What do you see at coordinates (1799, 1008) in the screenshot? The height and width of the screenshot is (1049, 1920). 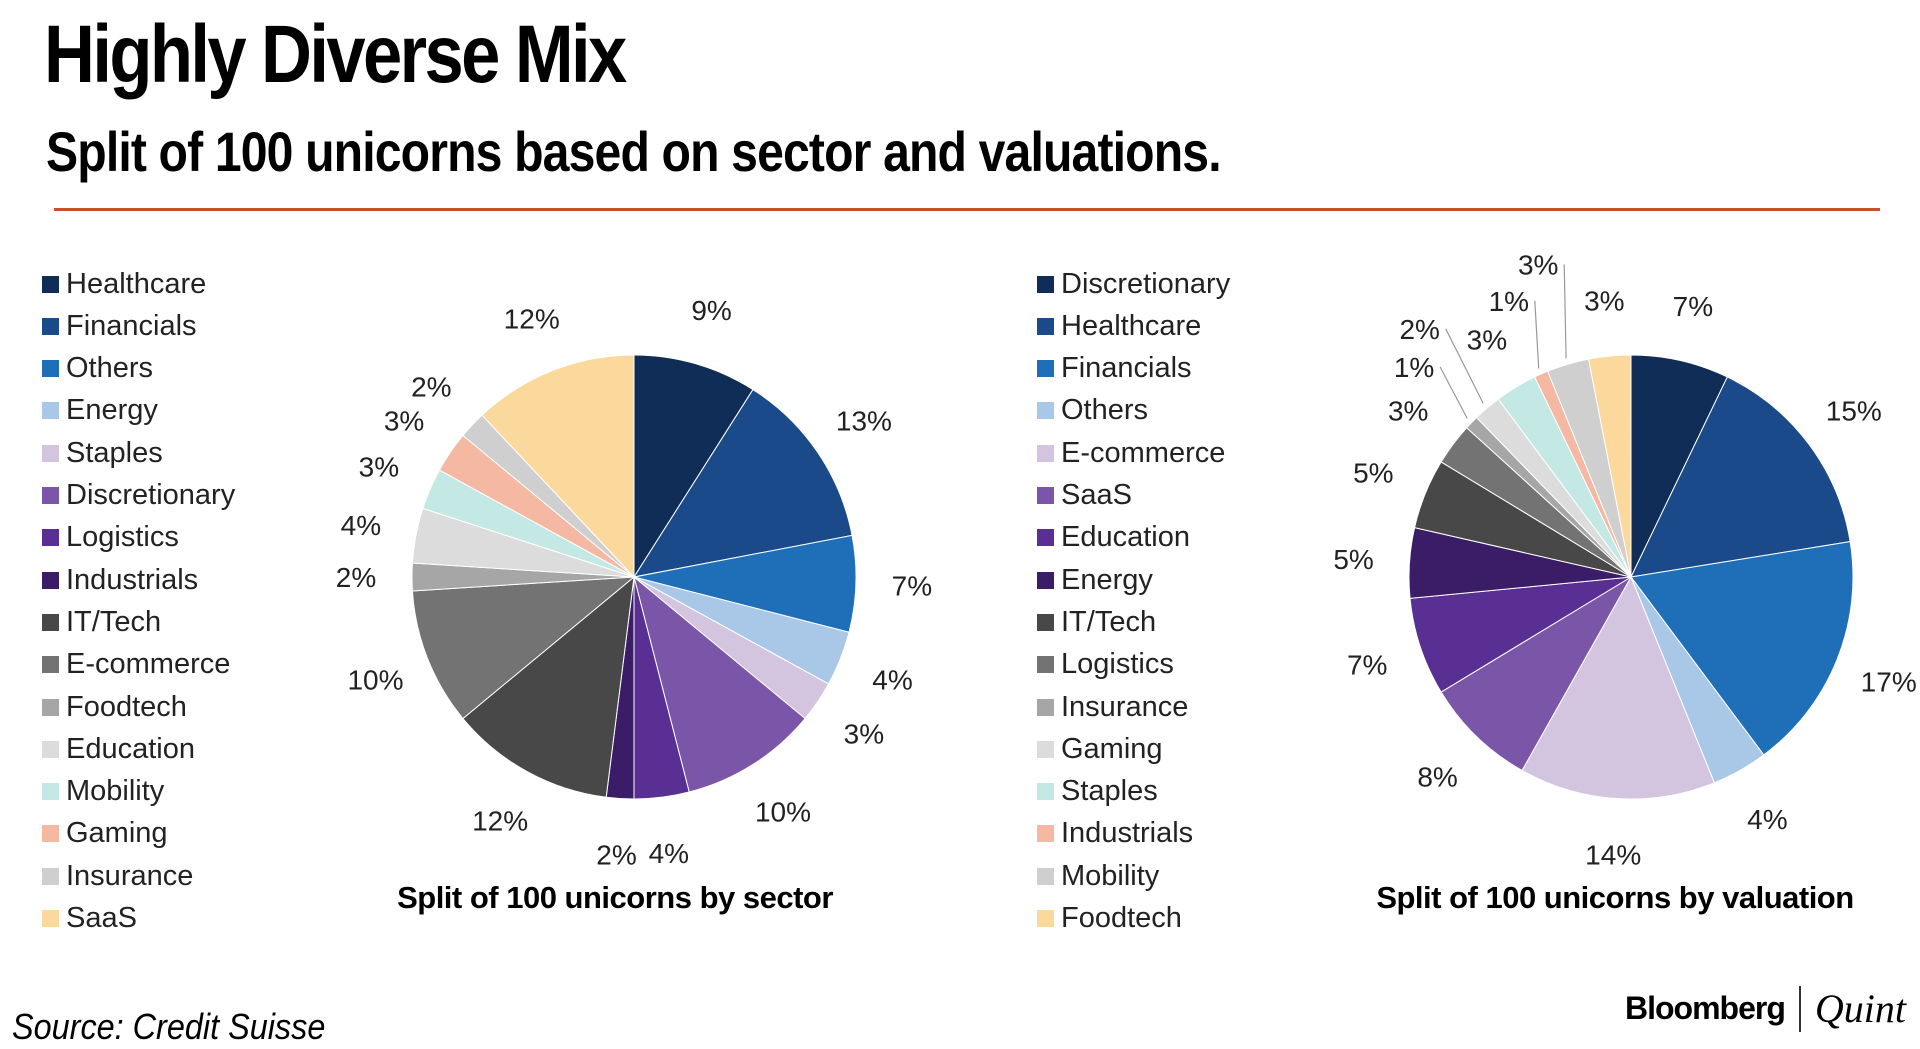 I see `brand-divider` at bounding box center [1799, 1008].